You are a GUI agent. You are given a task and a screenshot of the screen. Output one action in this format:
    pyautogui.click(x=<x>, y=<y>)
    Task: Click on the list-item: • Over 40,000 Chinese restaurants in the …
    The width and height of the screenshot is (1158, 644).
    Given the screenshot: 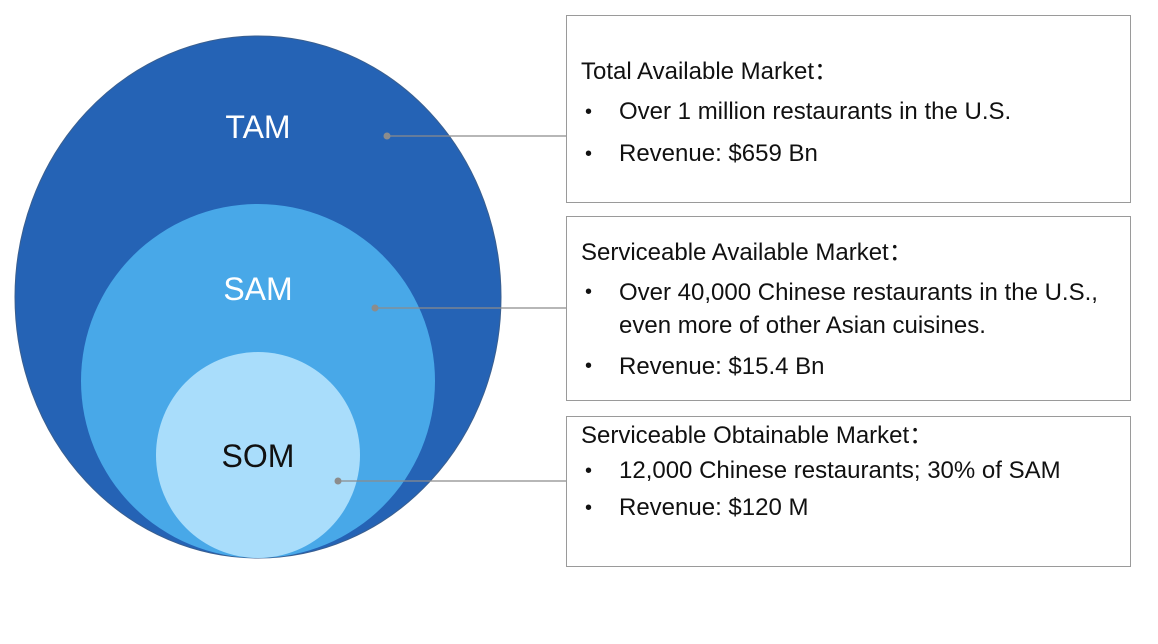 What is the action you would take?
    pyautogui.click(x=848, y=309)
    